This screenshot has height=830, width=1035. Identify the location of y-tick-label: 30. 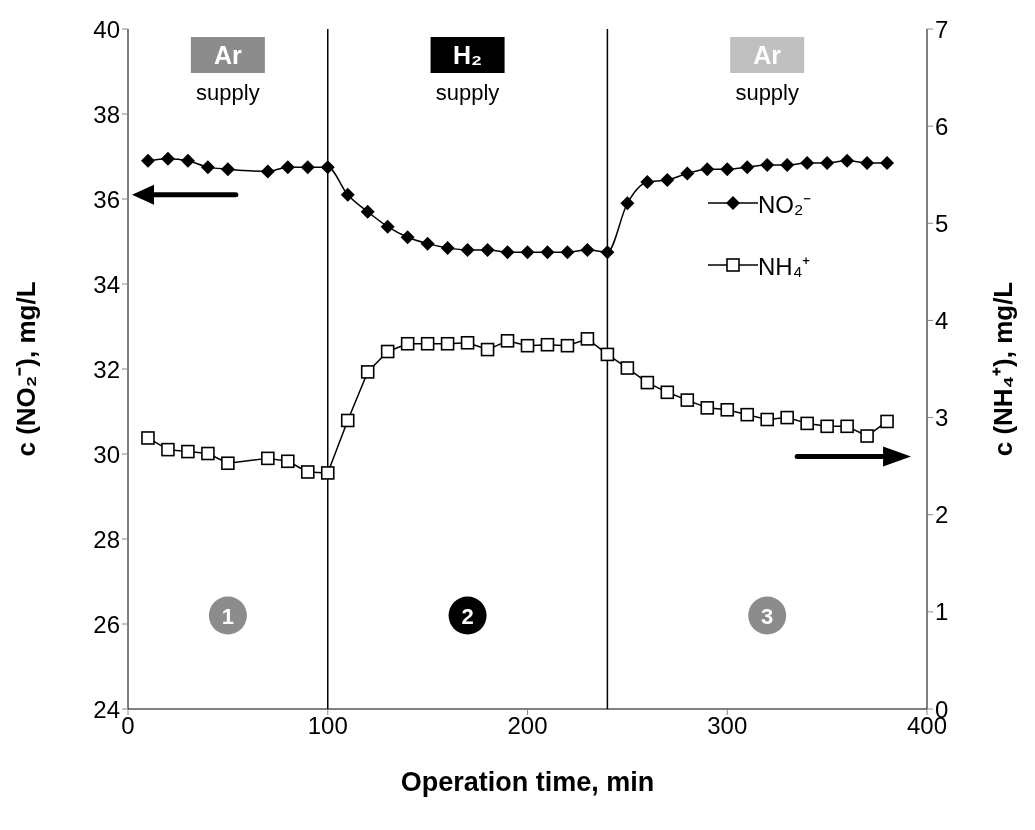
(106, 454).